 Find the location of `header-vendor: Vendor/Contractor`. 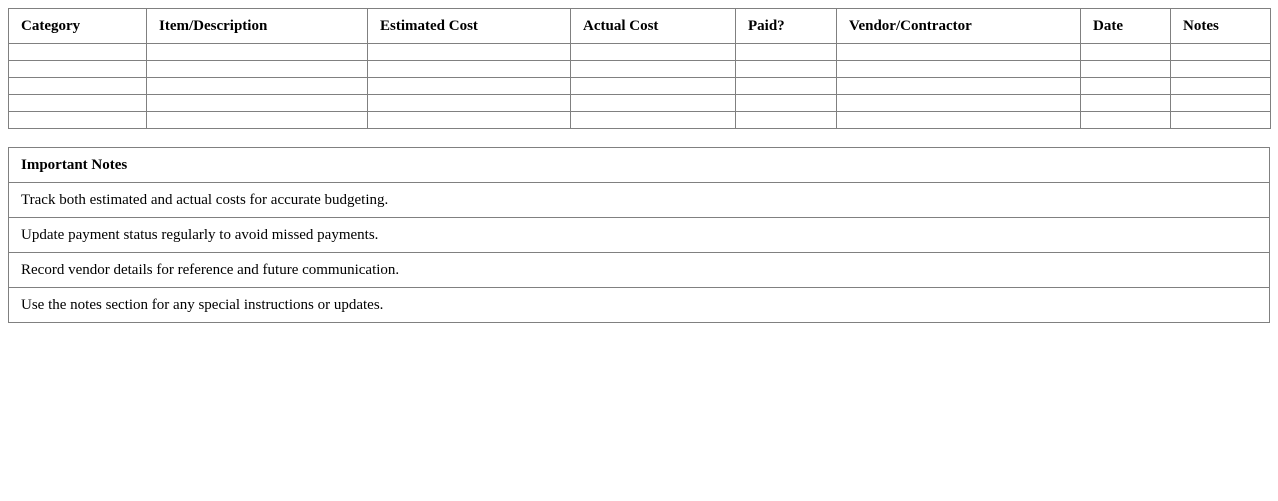

header-vendor: Vendor/Contractor is located at coordinates (958, 26).